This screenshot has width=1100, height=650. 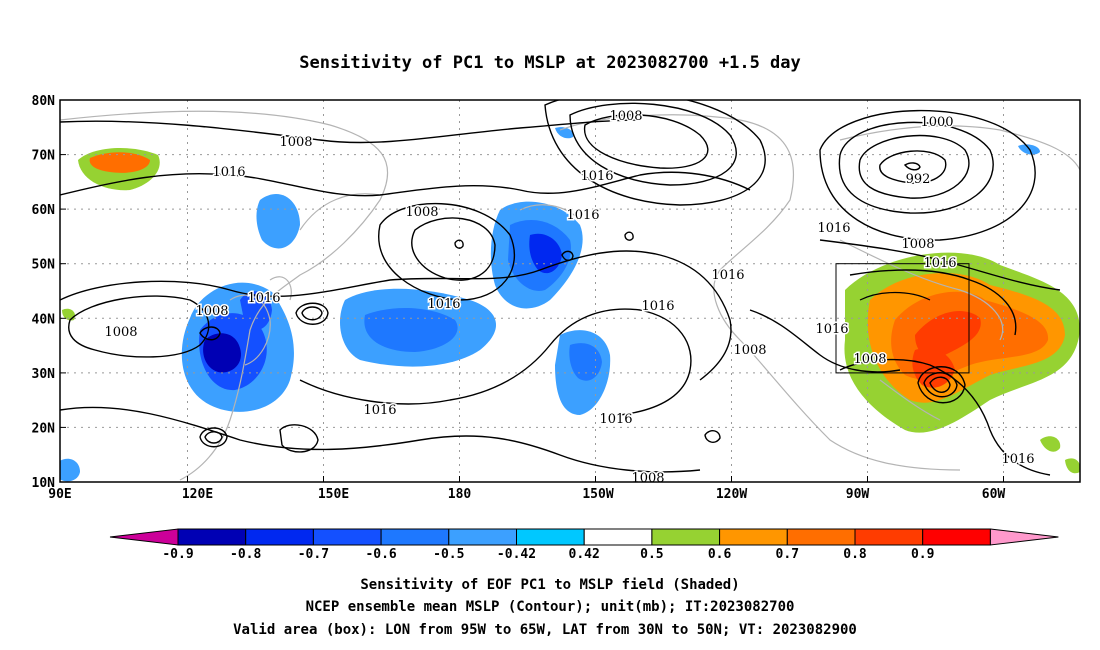 I want to click on lon-label: 180, so click(x=460, y=494).